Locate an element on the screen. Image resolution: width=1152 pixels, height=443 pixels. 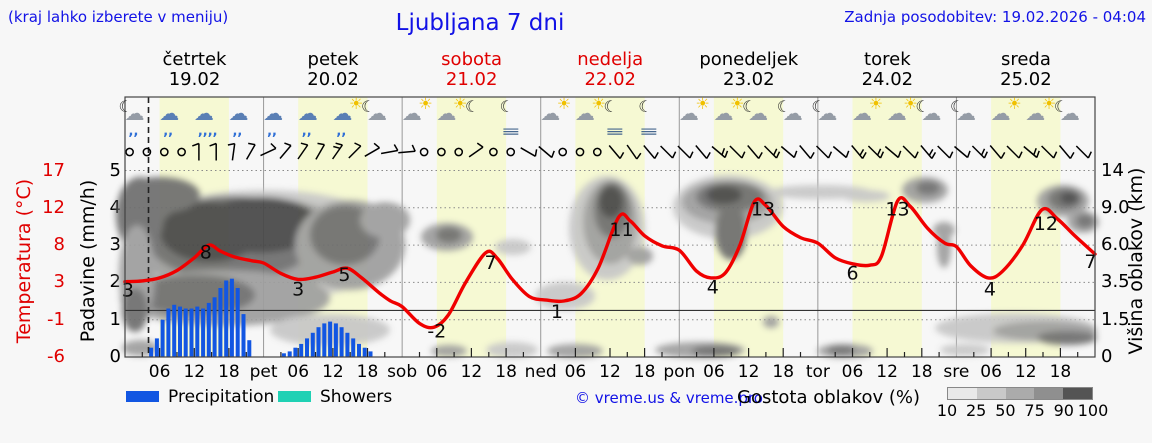
last-update-text: Zadnja posodobitev: 19.02.2026 - 04:04 is located at coordinates (995, 17).